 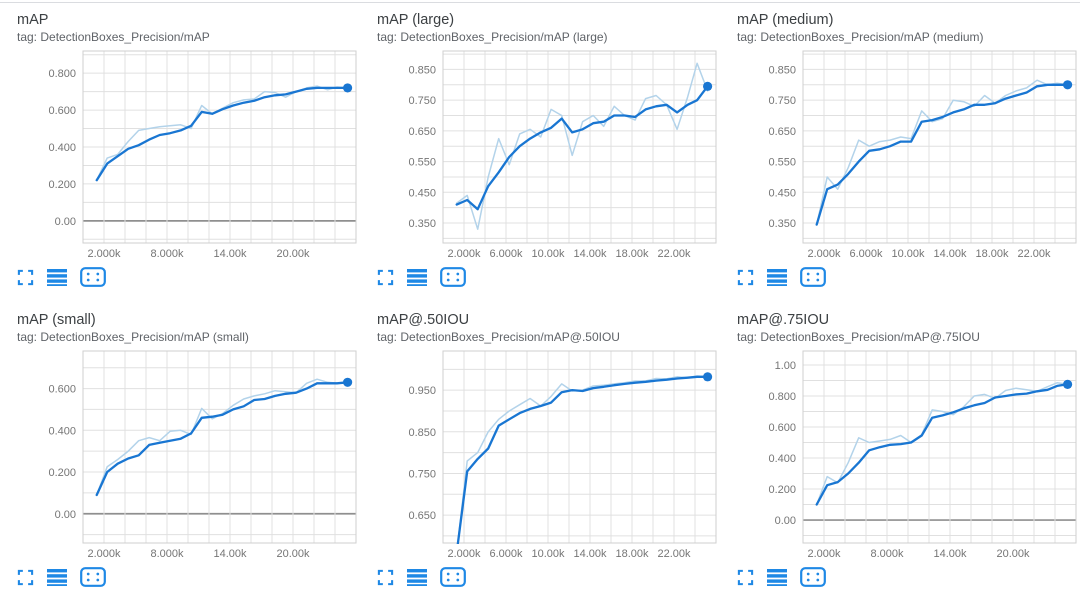 What do you see at coordinates (416, 20) in the screenshot?
I see `chart-title: mAP (large)` at bounding box center [416, 20].